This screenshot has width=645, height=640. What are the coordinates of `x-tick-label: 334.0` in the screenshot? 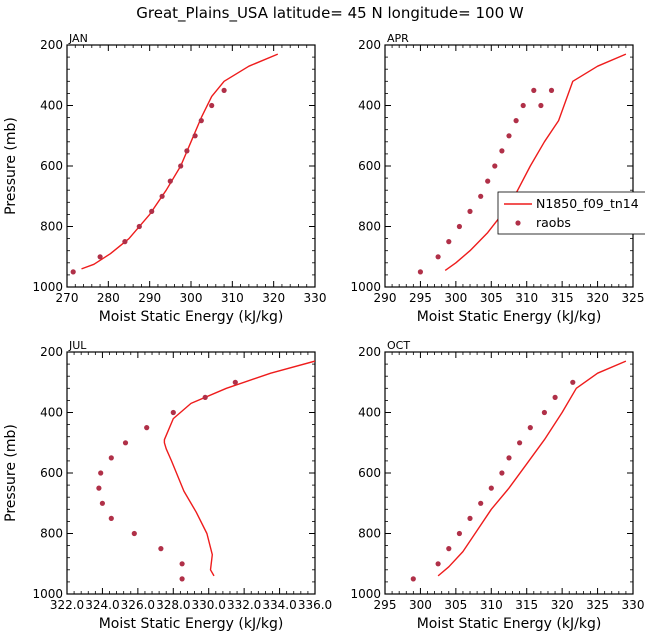 It's located at (279, 605).